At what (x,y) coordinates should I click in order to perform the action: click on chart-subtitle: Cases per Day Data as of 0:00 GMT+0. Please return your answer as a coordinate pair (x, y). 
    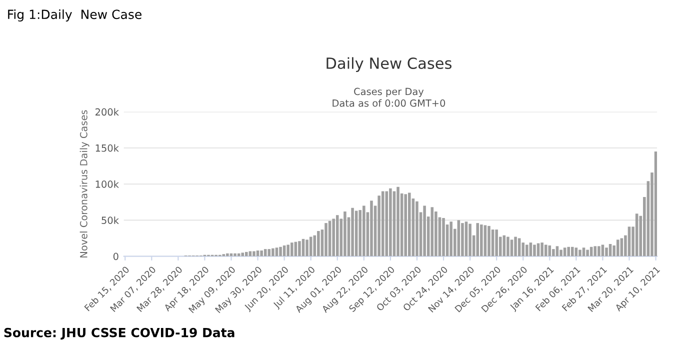
    Looking at the image, I should click on (389, 97).